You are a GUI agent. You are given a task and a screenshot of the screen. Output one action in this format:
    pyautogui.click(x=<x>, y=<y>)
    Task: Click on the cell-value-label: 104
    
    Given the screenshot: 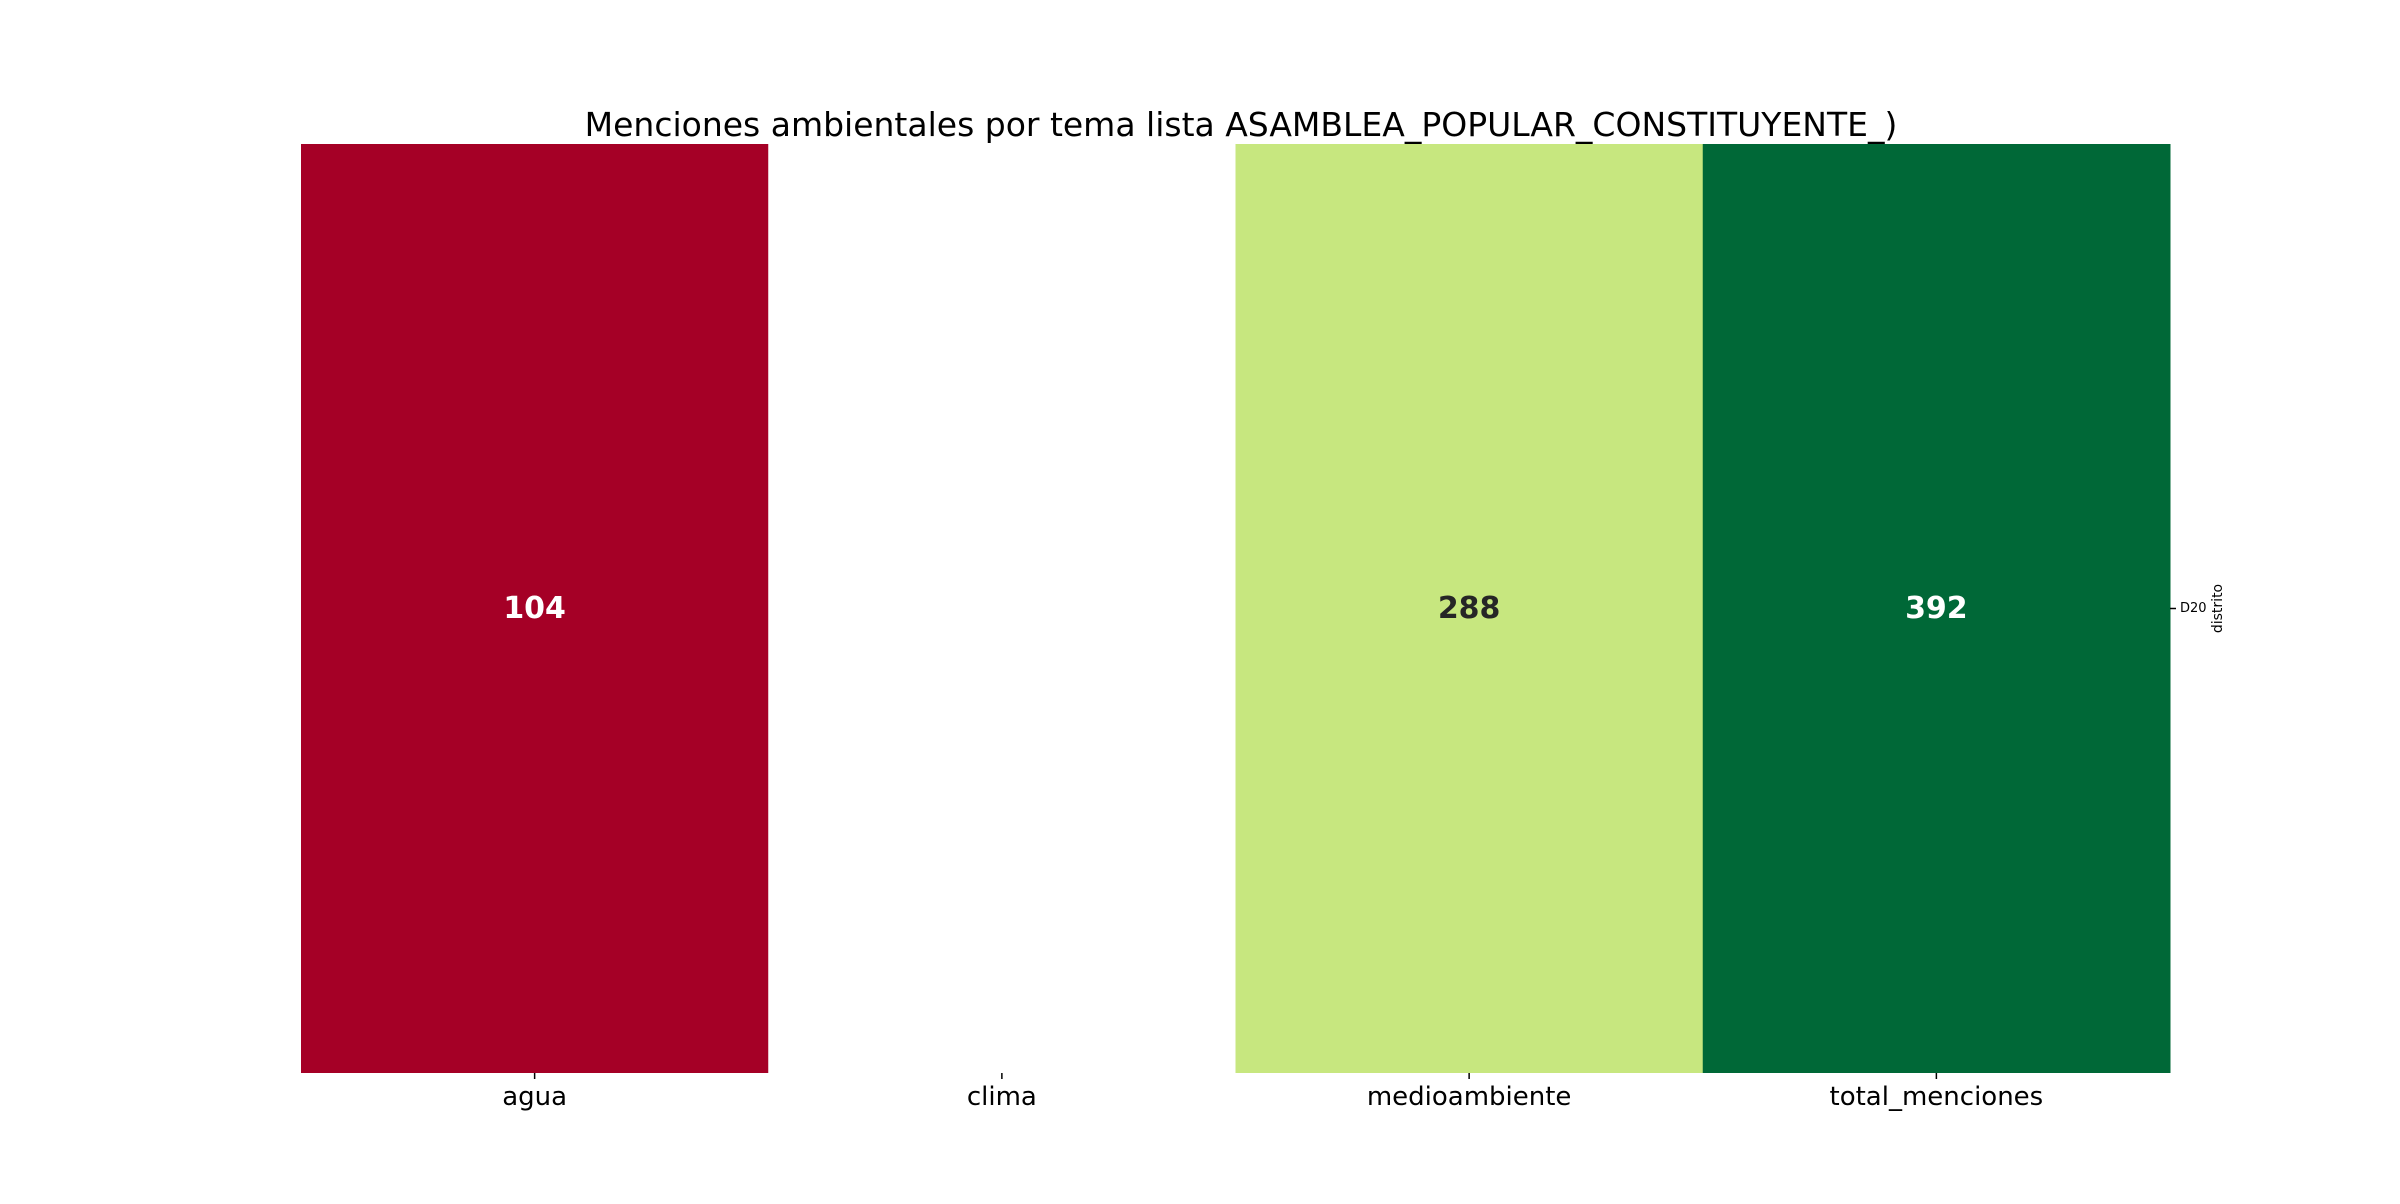 What is the action you would take?
    pyautogui.click(x=534, y=608)
    